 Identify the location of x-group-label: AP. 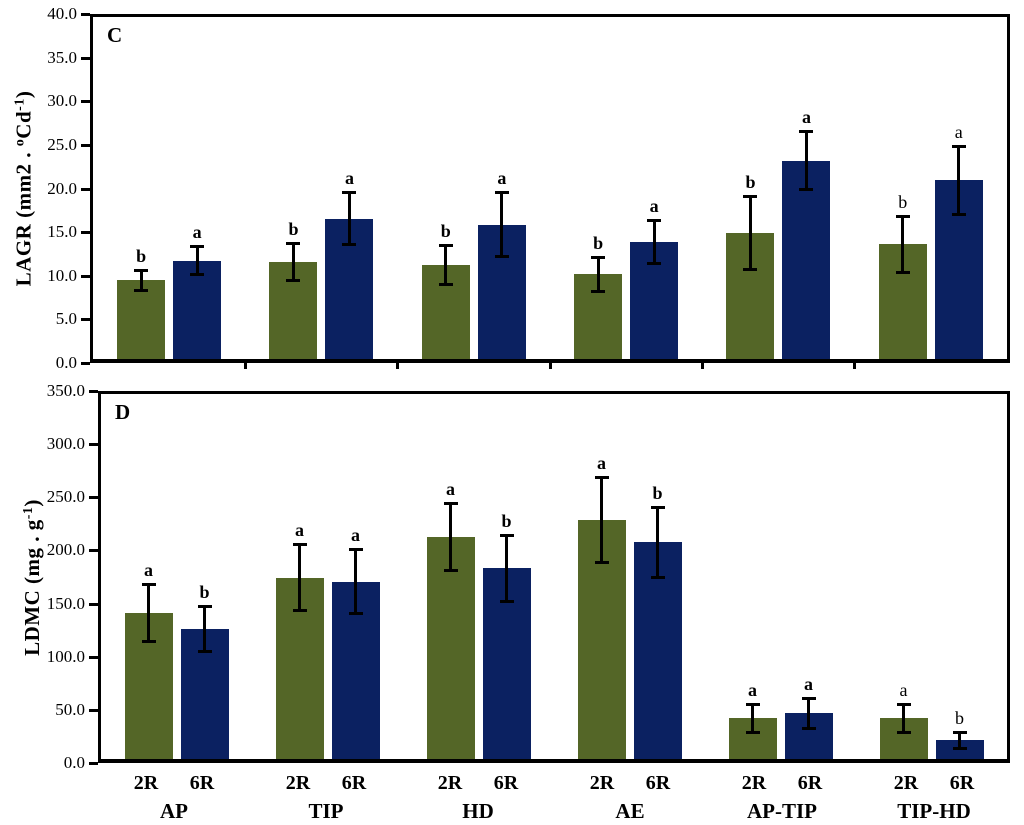
(174, 811).